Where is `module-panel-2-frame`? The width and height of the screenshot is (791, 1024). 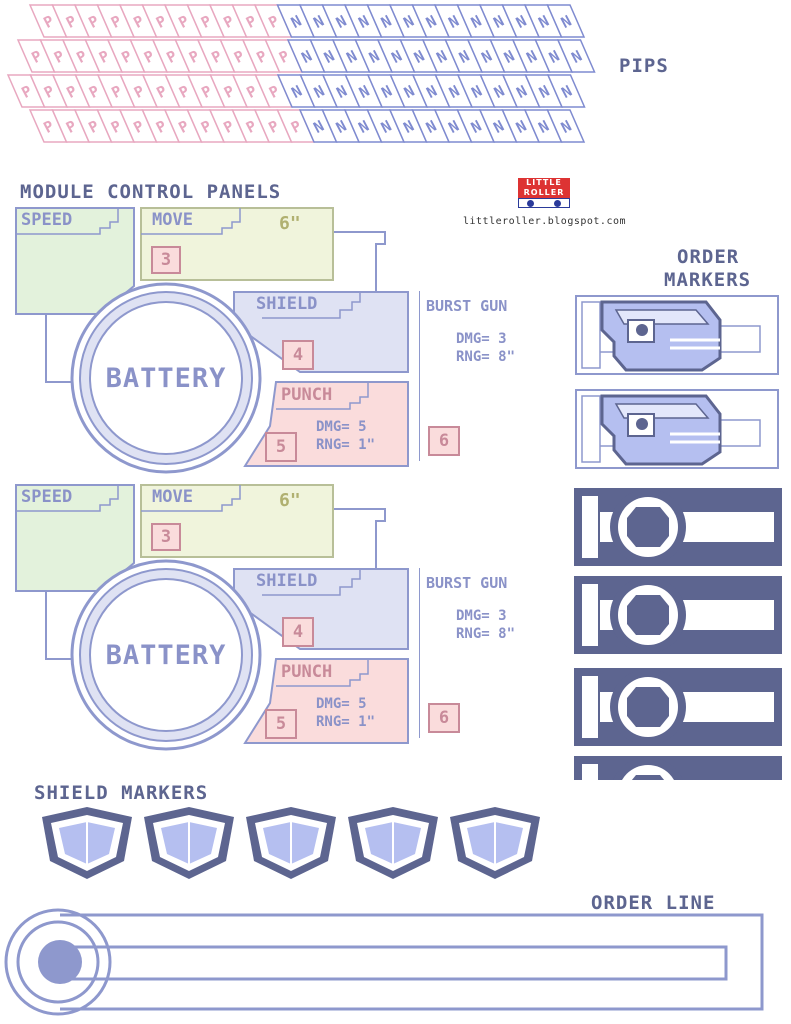 module-panel-2-frame is located at coordinates (217, 617).